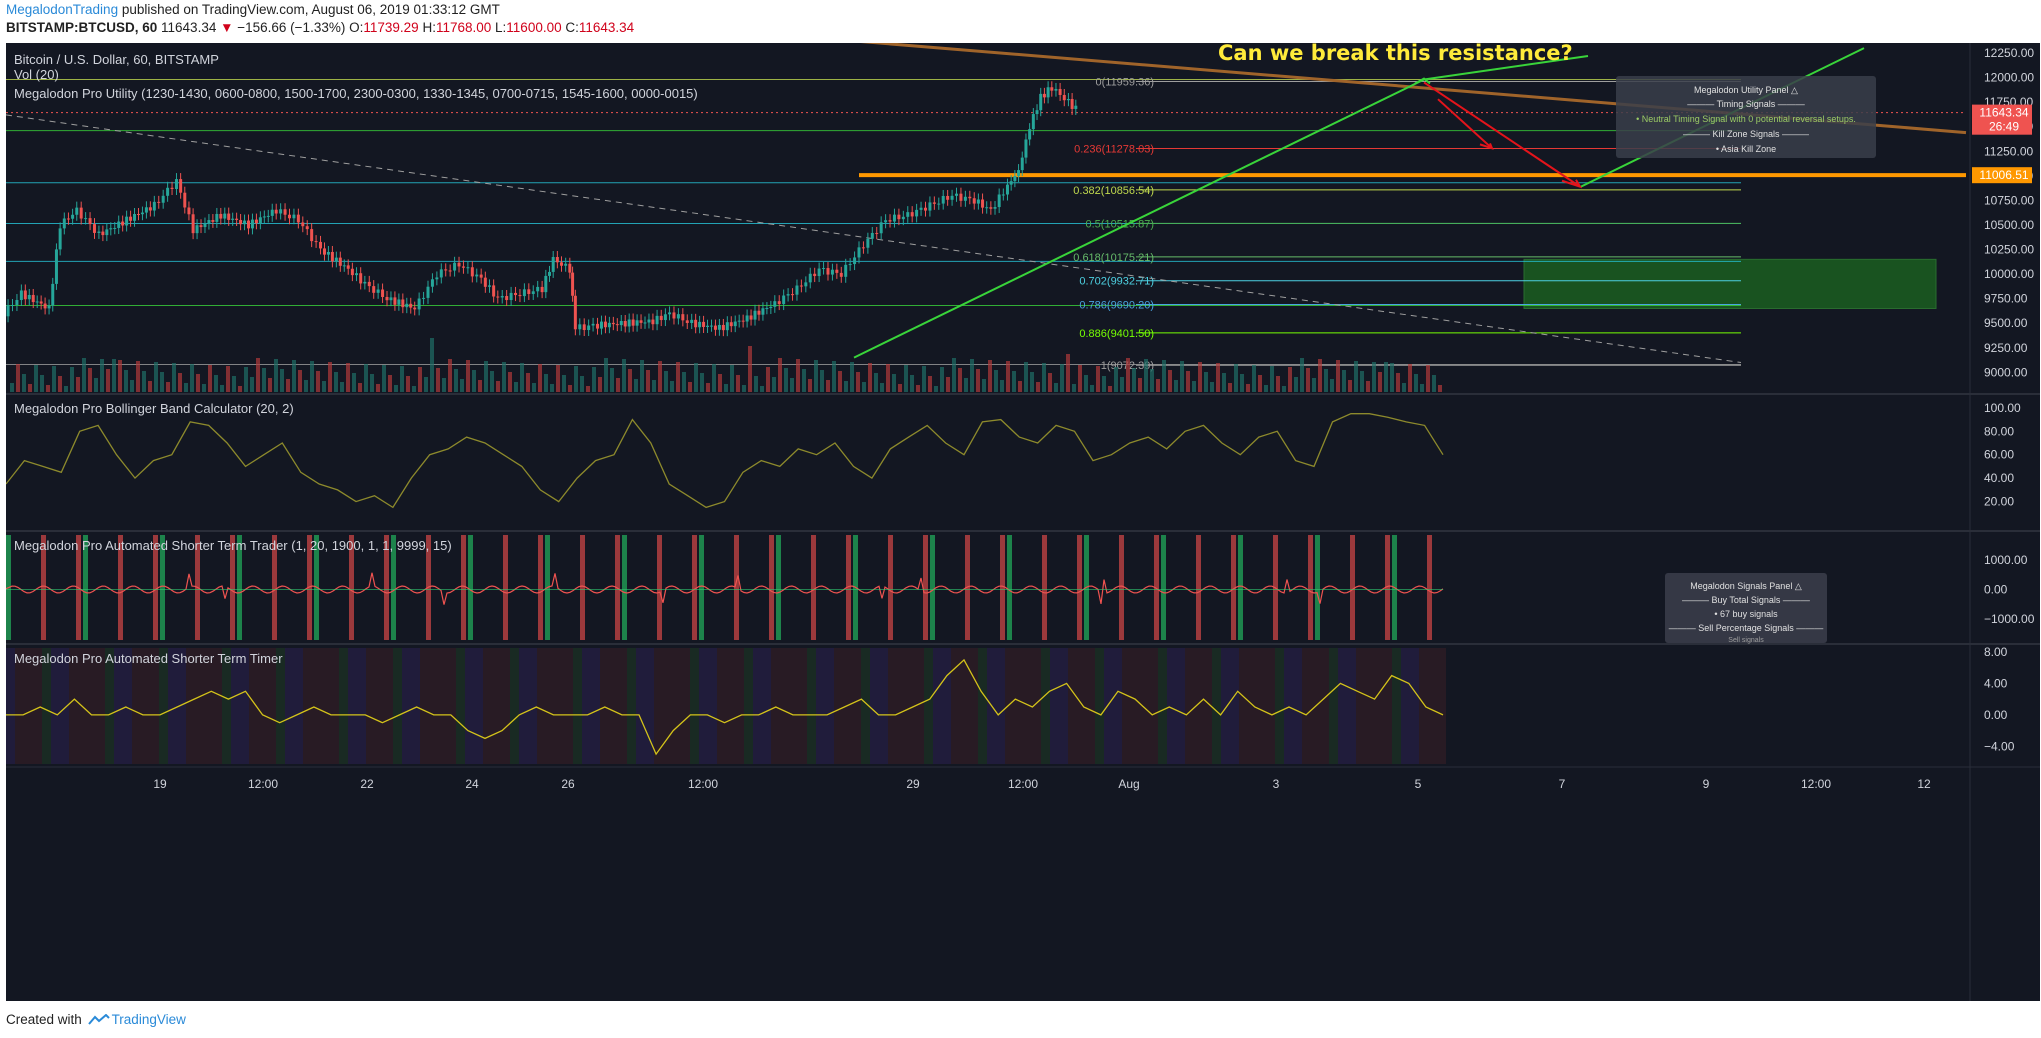 The width and height of the screenshot is (2041, 1038). I want to click on created-with-text: Created with, so click(44, 1019).